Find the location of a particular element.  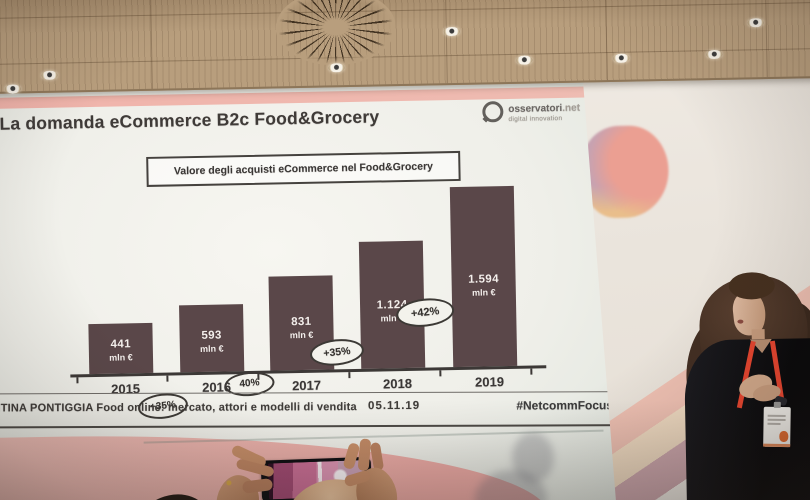

footer-date: 05.11.19 is located at coordinates (394, 406).